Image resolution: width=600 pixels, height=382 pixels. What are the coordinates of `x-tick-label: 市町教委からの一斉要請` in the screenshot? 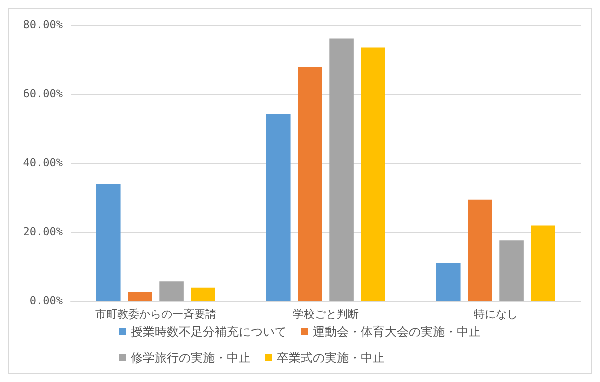 It's located at (156, 314).